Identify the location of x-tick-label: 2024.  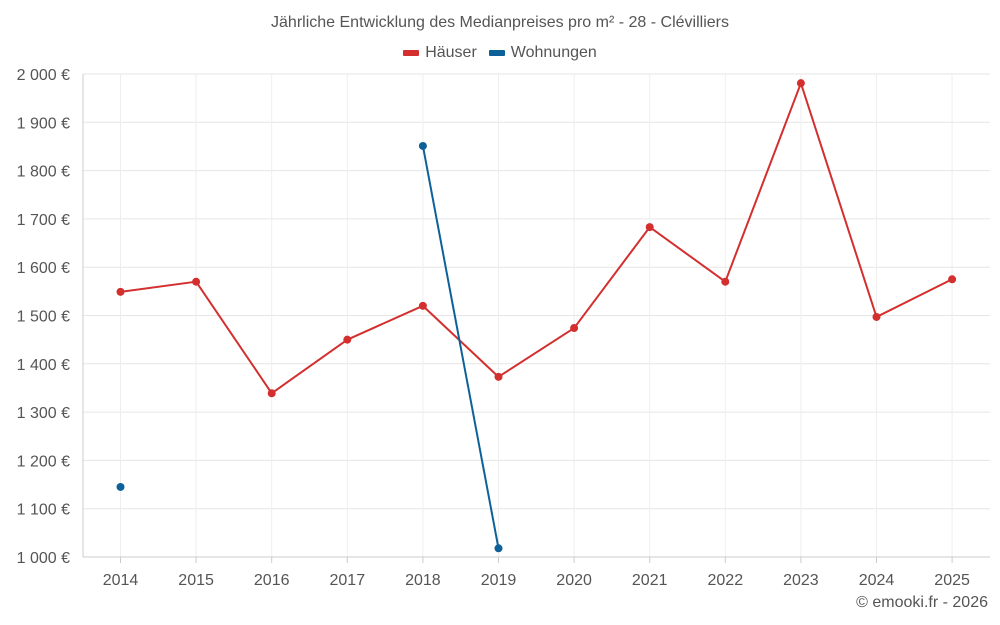
(877, 580).